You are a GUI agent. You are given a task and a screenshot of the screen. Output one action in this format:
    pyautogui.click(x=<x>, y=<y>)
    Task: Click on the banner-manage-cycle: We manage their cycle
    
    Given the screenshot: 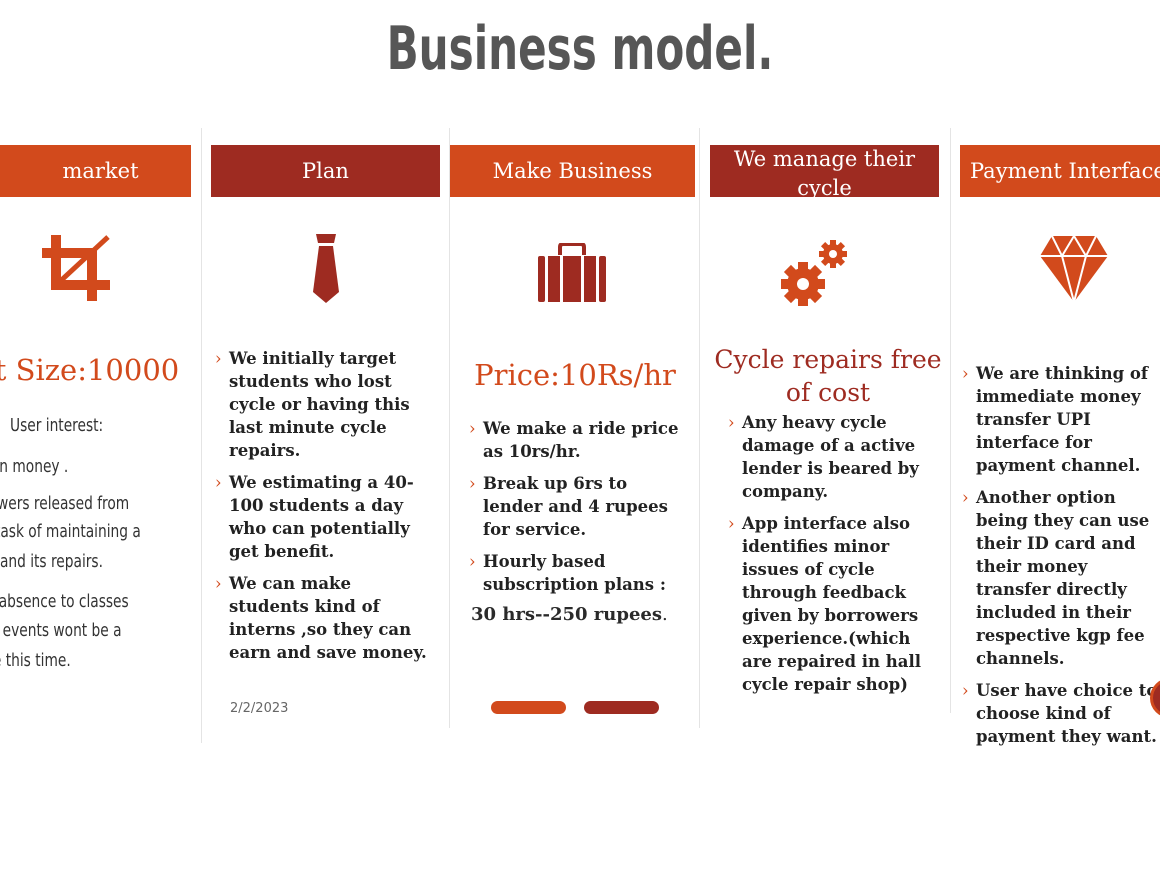 What is the action you would take?
    pyautogui.click(x=824, y=171)
    